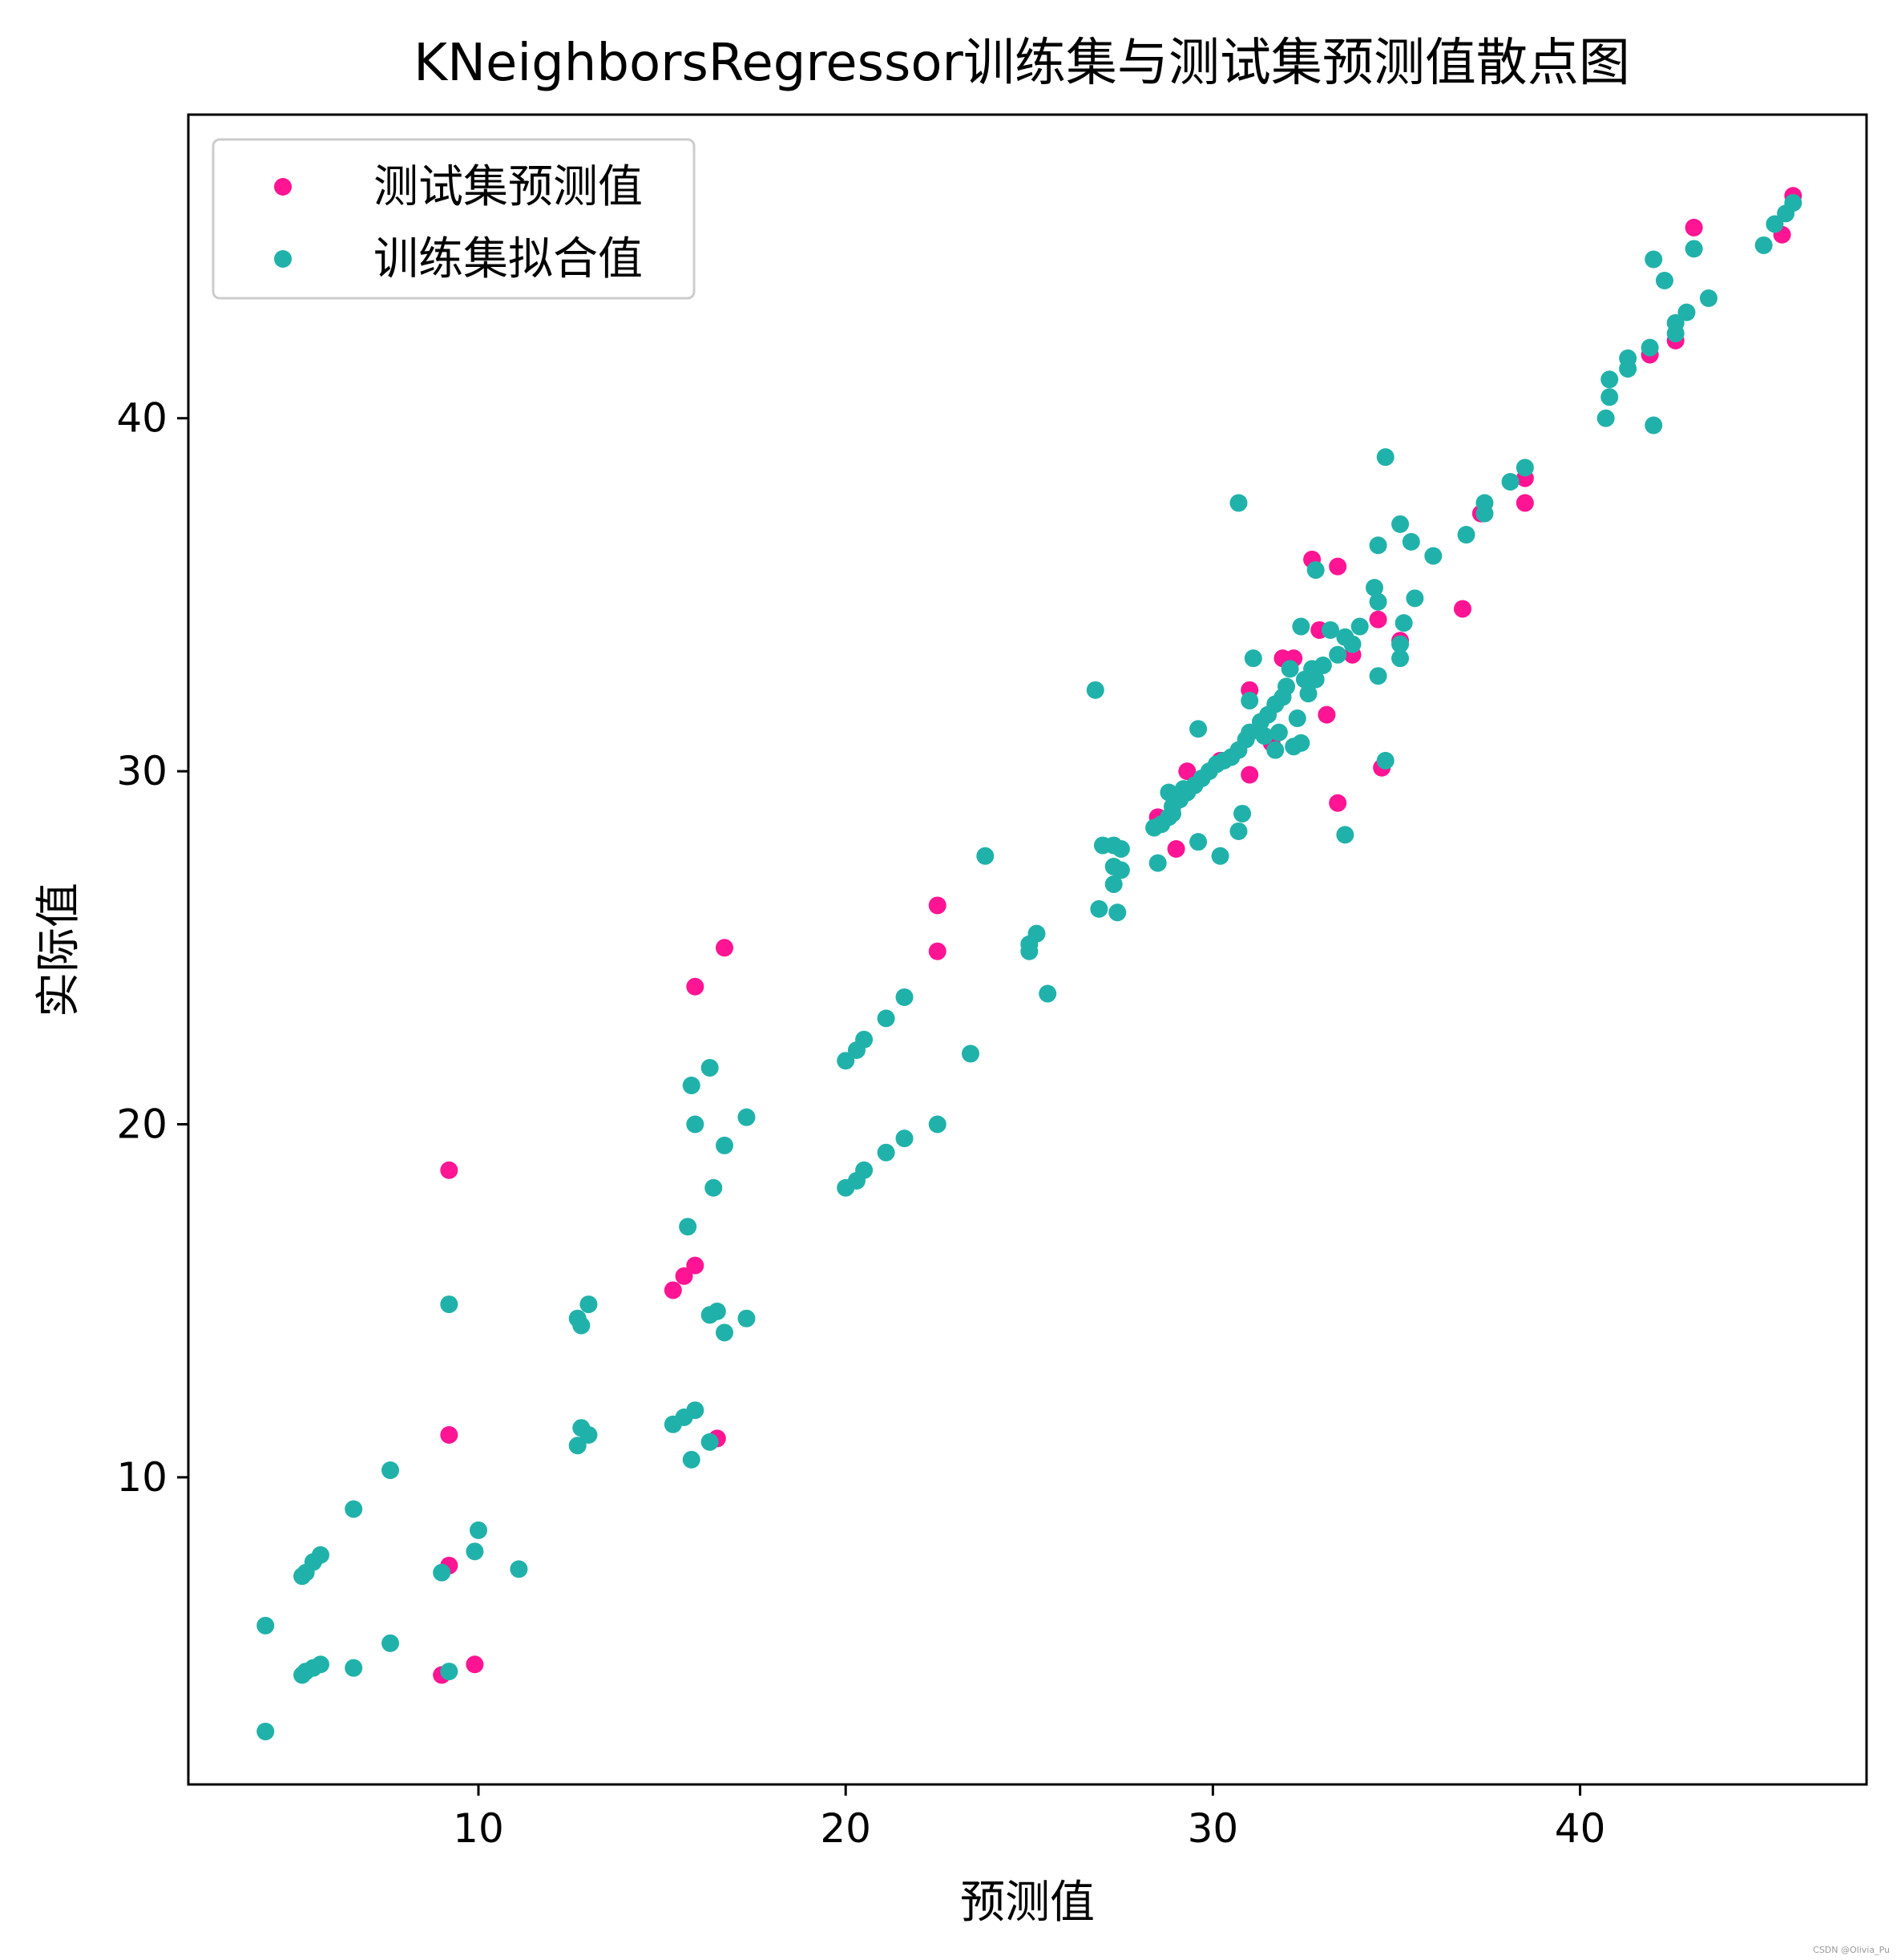 This screenshot has height=1960, width=1901. I want to click on y-tick-label-1: 20, so click(141, 1124).